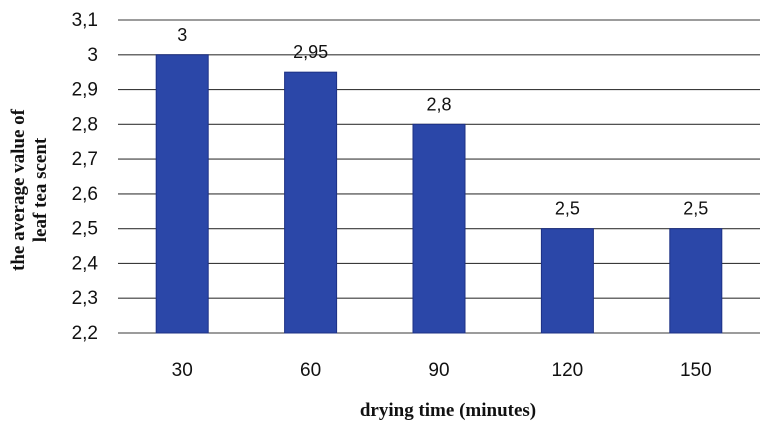  Describe the element at coordinates (40, 189) in the screenshot. I see `y-axis-title-line-2: leaf tea scent` at that location.